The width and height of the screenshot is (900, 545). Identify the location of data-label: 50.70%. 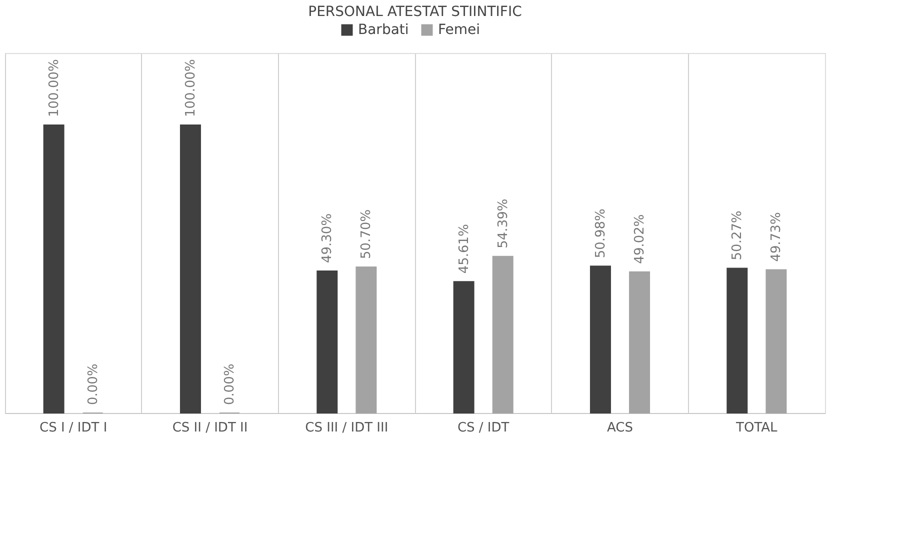
(366, 234).